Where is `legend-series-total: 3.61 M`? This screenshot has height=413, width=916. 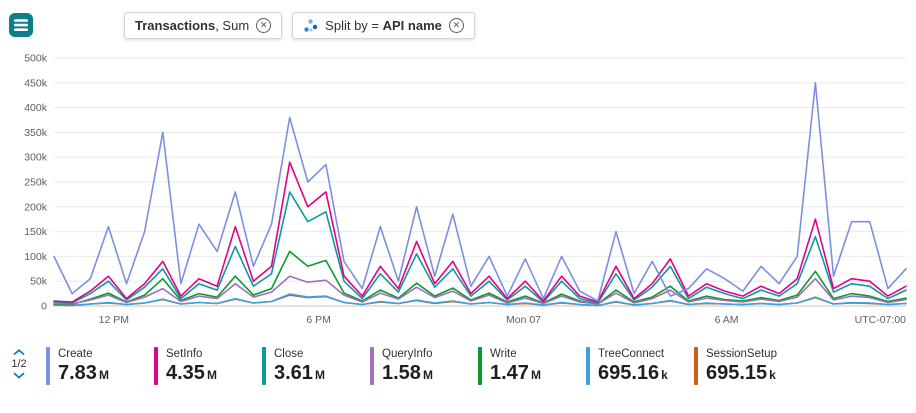 legend-series-total: 3.61 M is located at coordinates (299, 373).